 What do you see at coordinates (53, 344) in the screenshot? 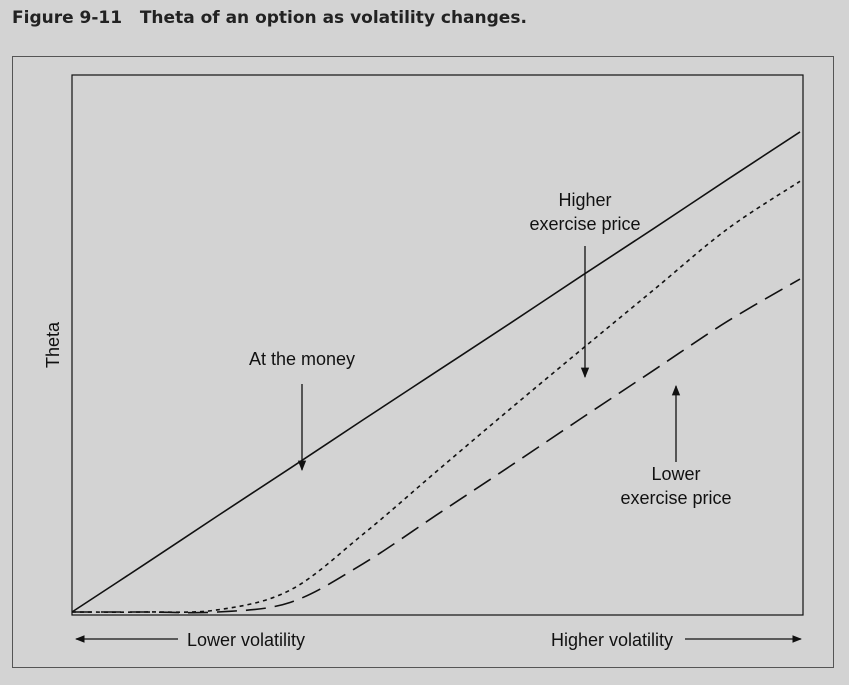
I see `y-axis-label: Theta` at bounding box center [53, 344].